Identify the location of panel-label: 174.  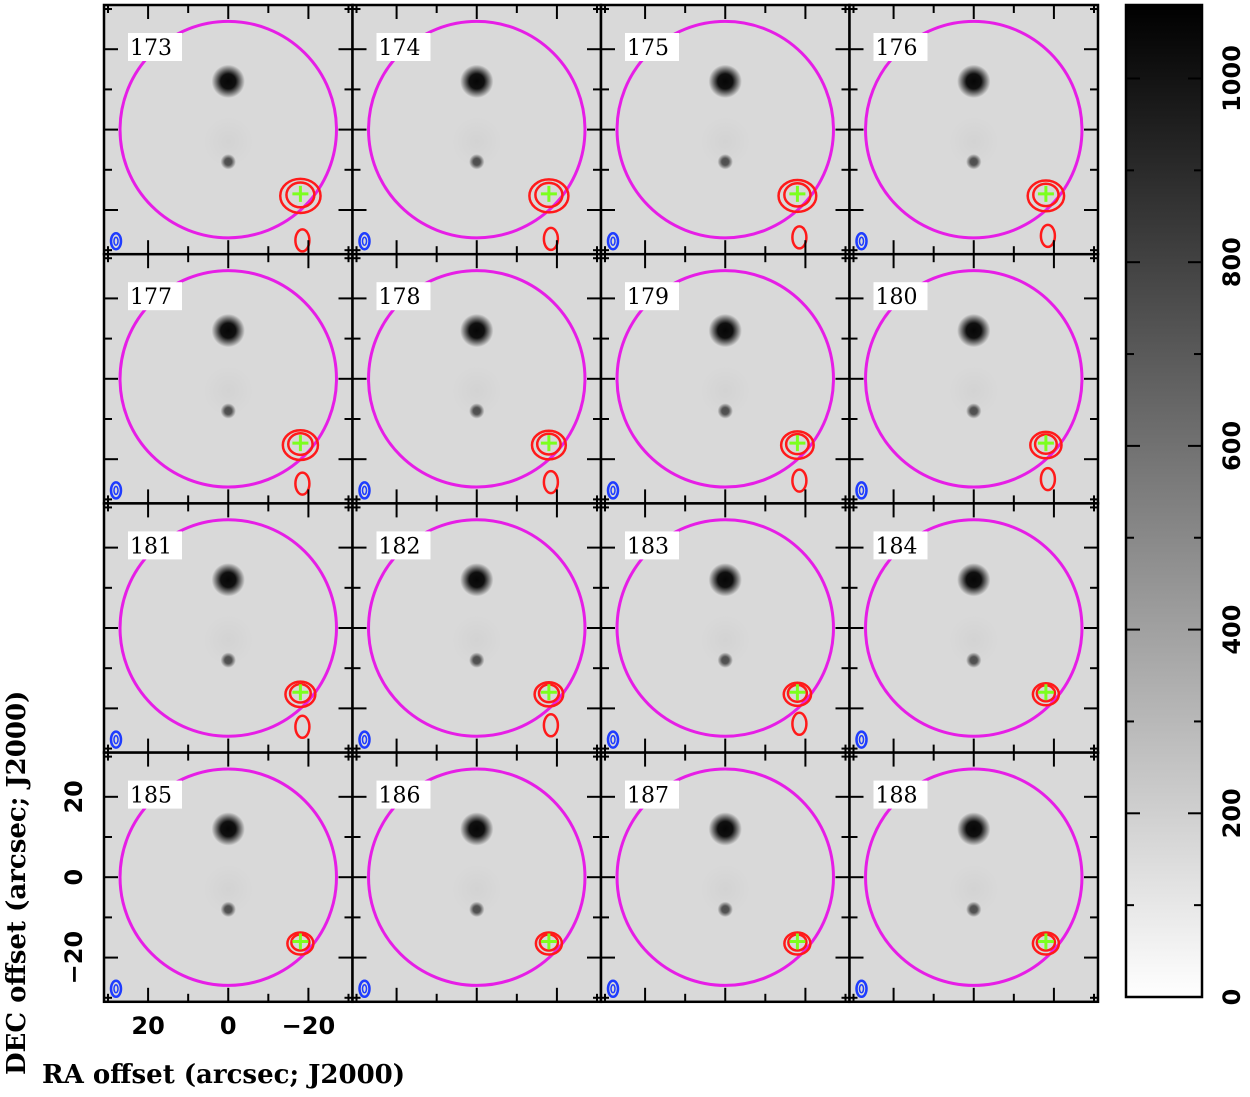
(400, 48).